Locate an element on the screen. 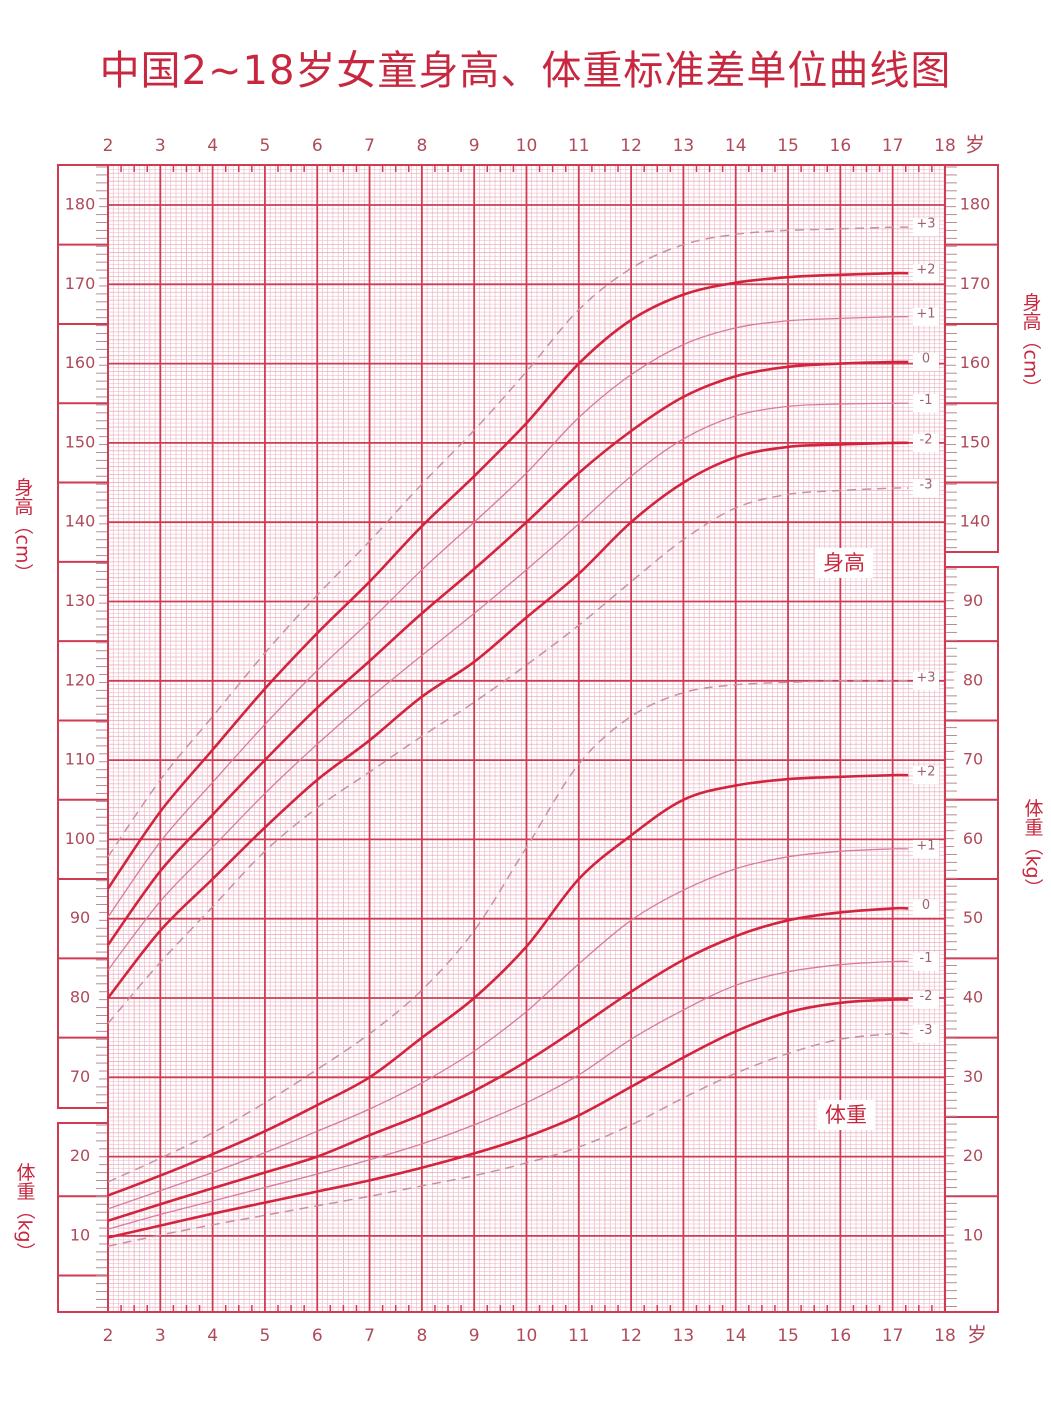  height-section-label-bg is located at coordinates (844, 563).